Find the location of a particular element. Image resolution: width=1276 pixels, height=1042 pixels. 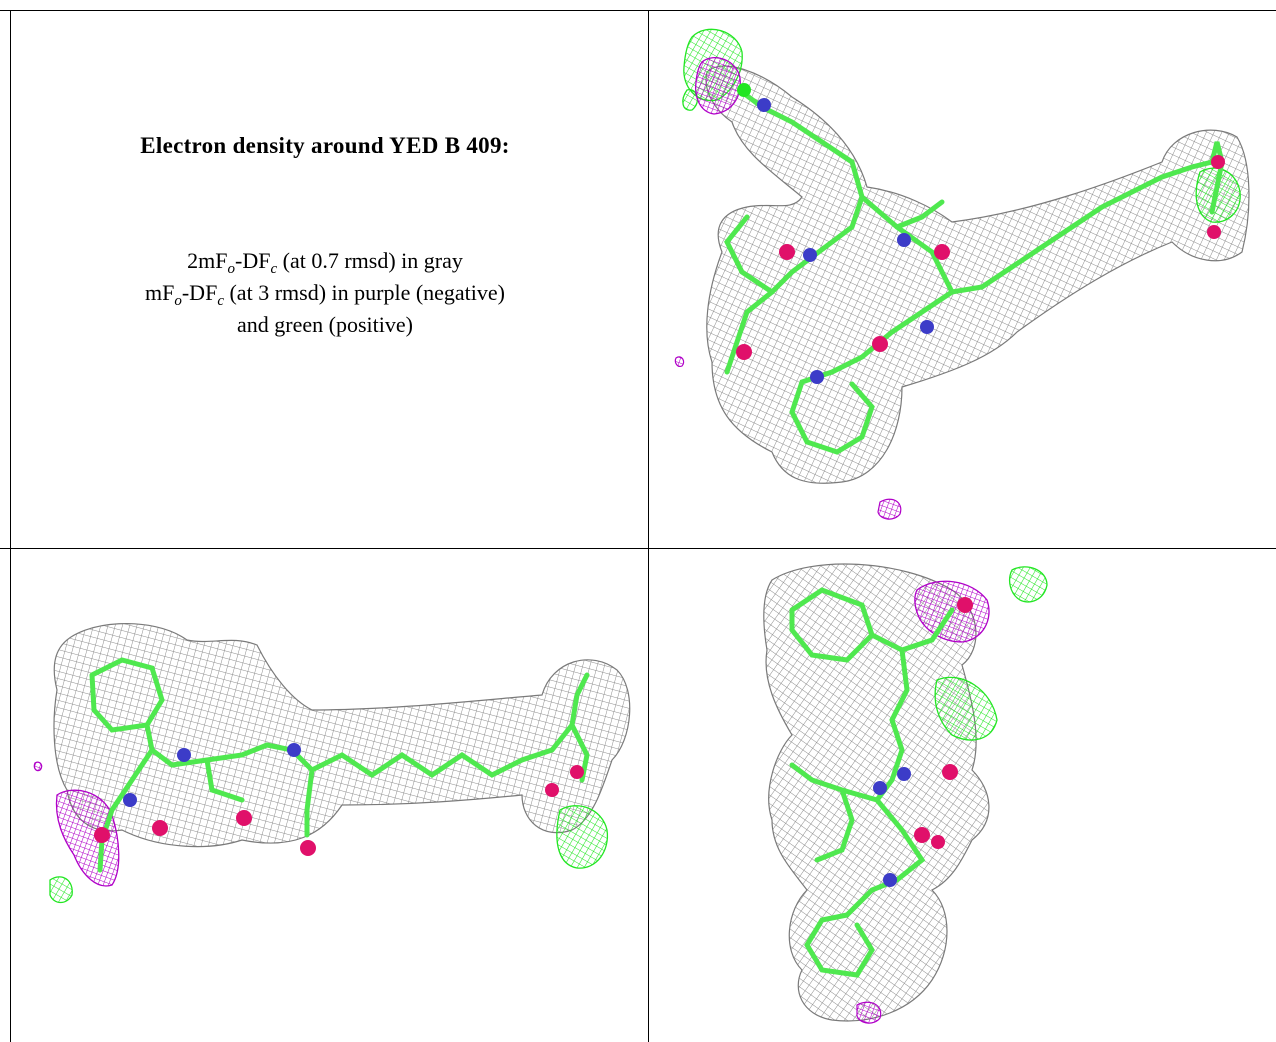

mesh-2fofc is located at coordinates (342, 735).